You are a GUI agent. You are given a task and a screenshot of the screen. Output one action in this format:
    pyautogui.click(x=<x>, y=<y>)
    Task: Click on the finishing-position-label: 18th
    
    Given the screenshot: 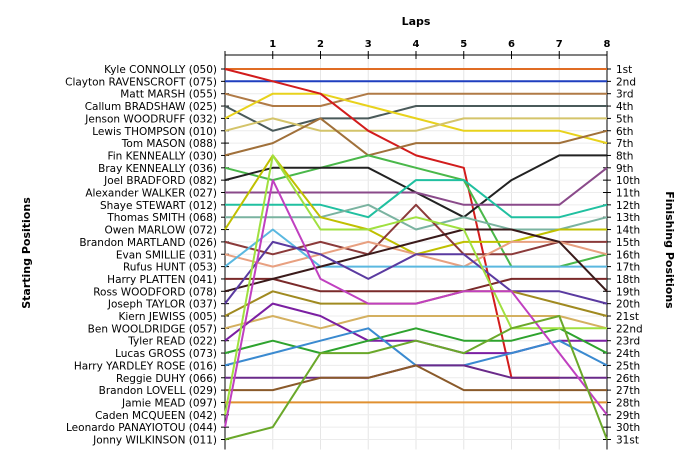 What is the action you would take?
    pyautogui.click(x=628, y=280)
    